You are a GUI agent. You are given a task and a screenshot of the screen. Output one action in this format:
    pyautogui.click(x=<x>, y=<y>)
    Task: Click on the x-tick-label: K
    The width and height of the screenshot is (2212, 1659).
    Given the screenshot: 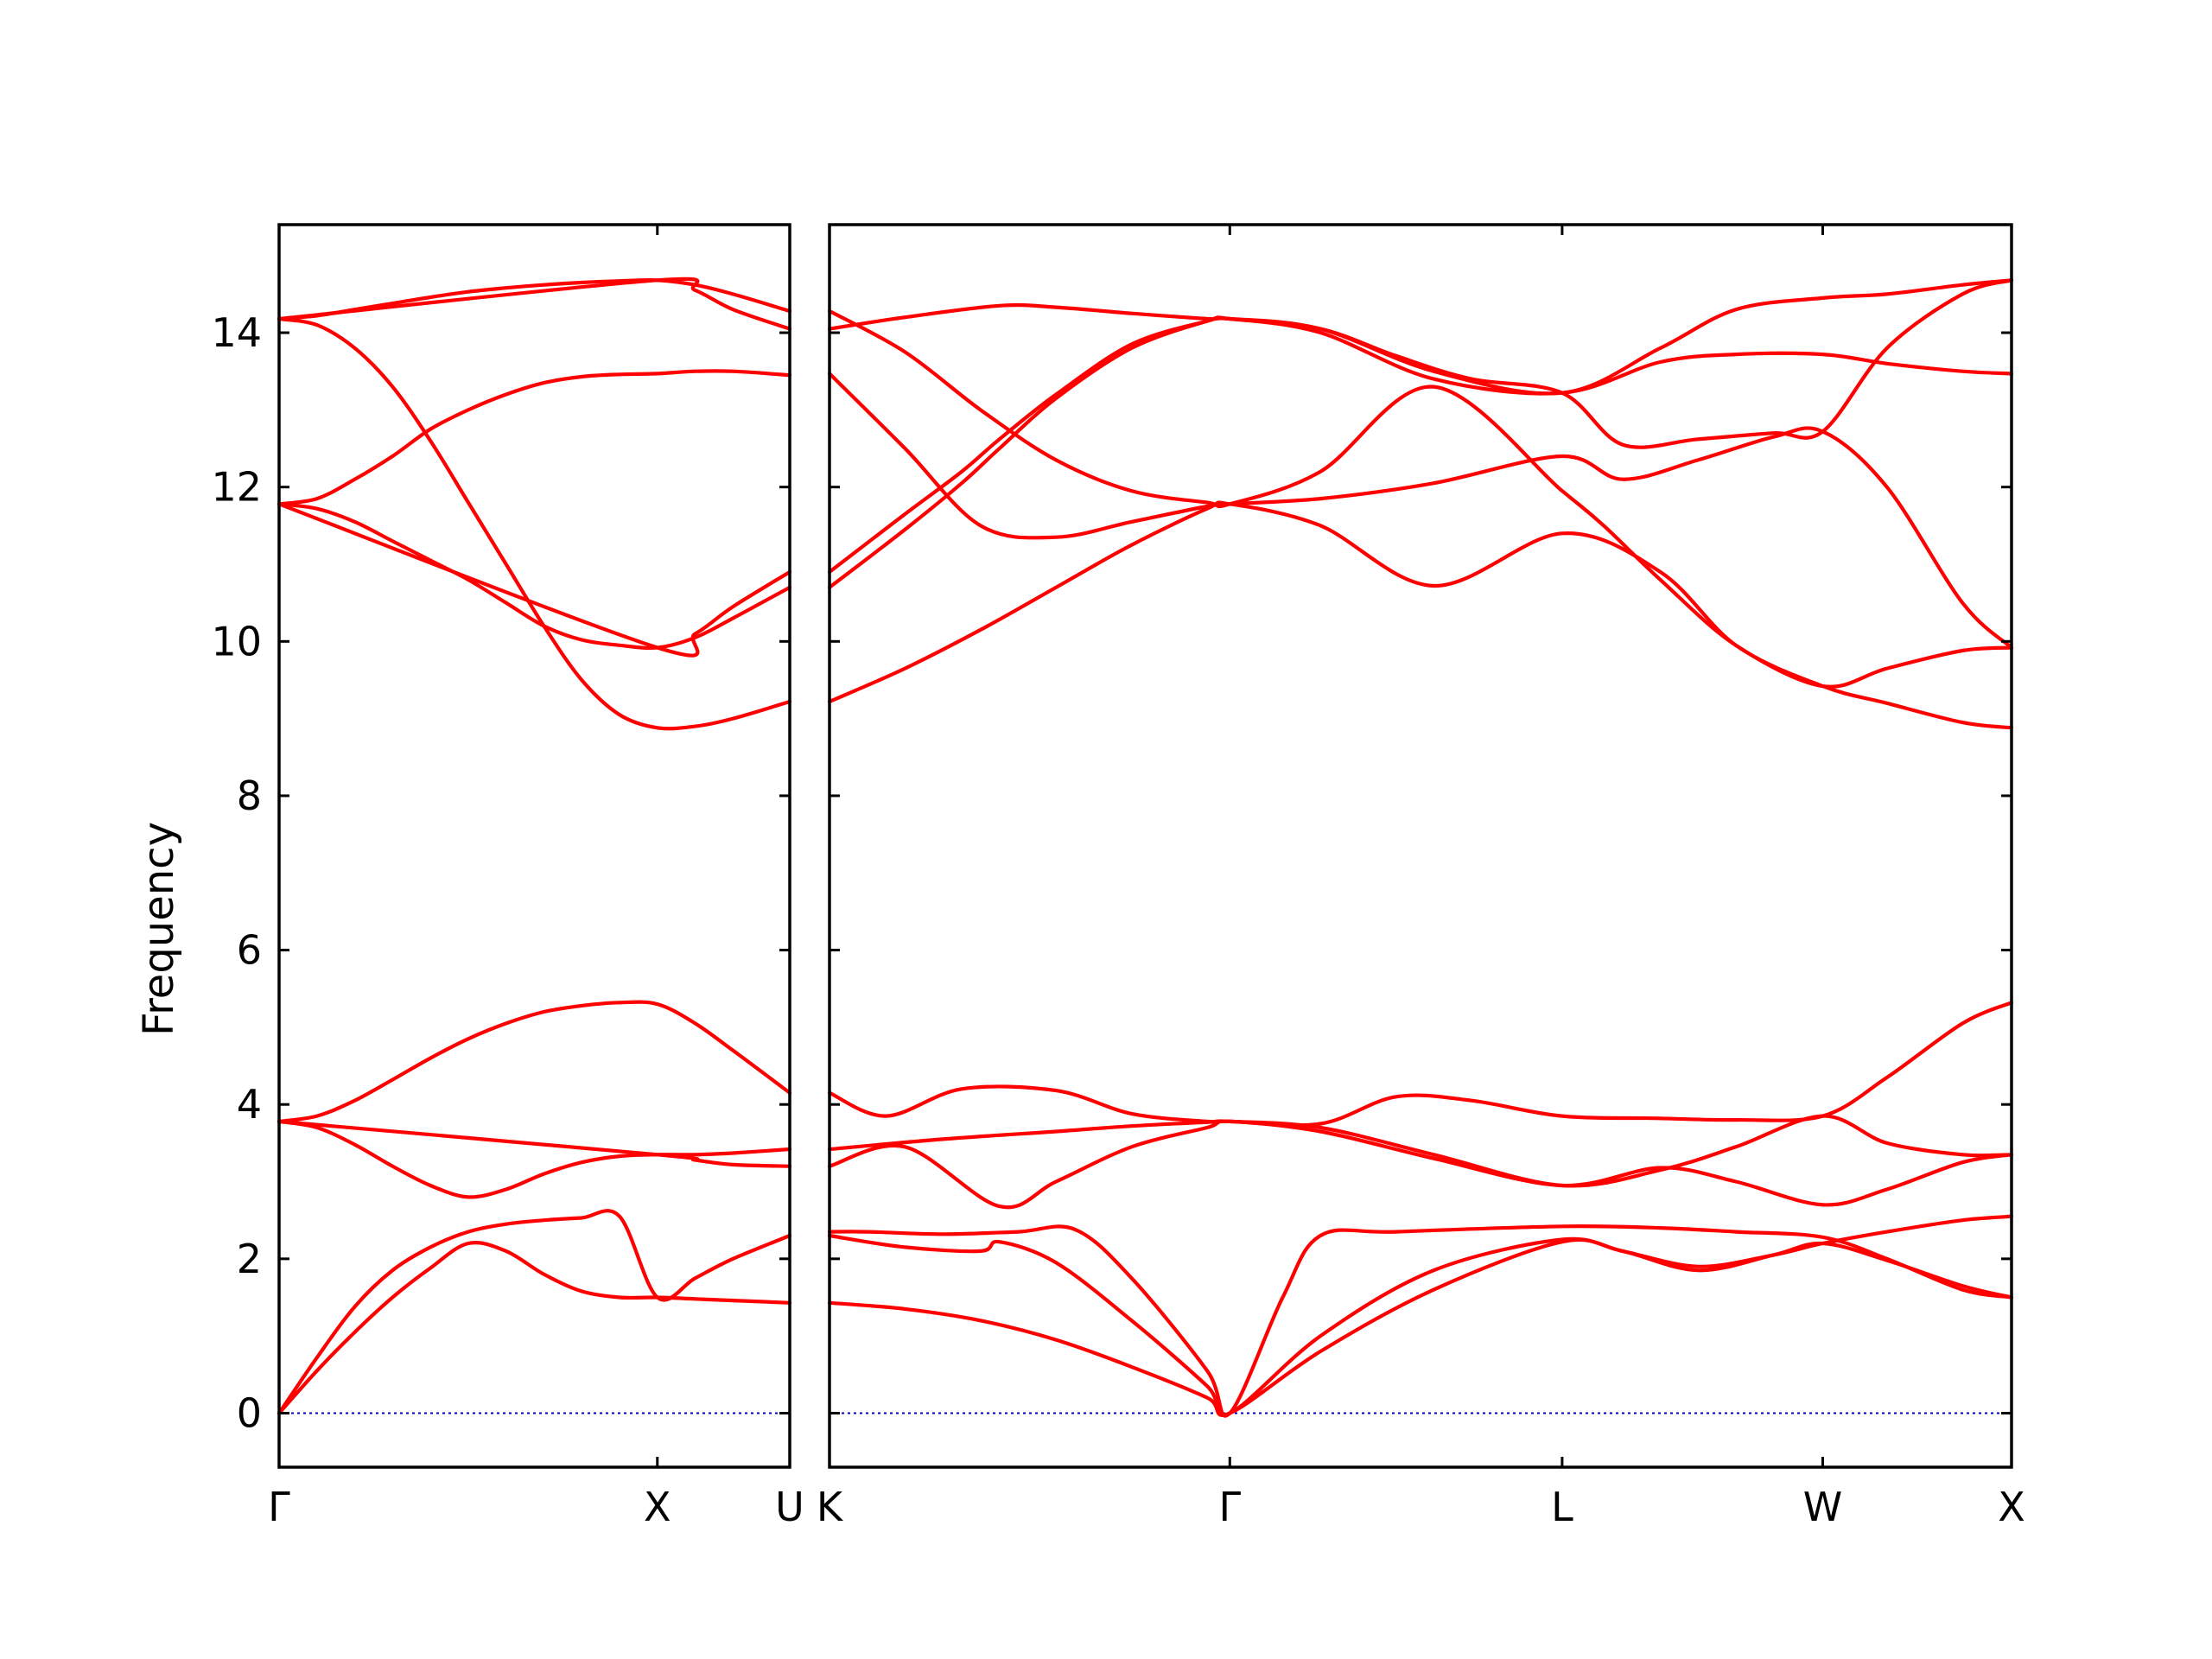 What is the action you would take?
    pyautogui.click(x=830, y=1507)
    